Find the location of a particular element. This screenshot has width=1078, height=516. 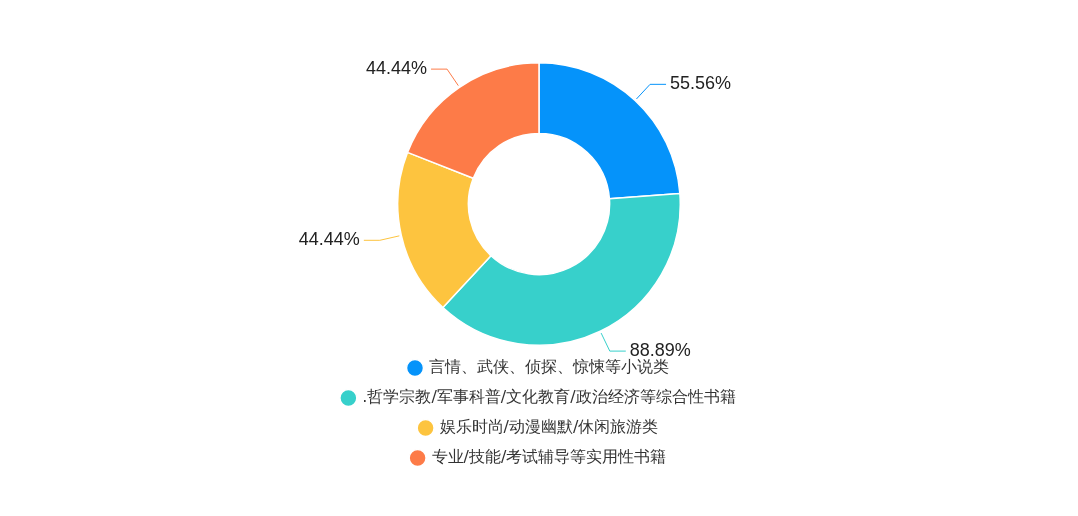

legend-label: 娱乐时尚/动漫幽默/休闲旅游类 is located at coordinates (549, 427).